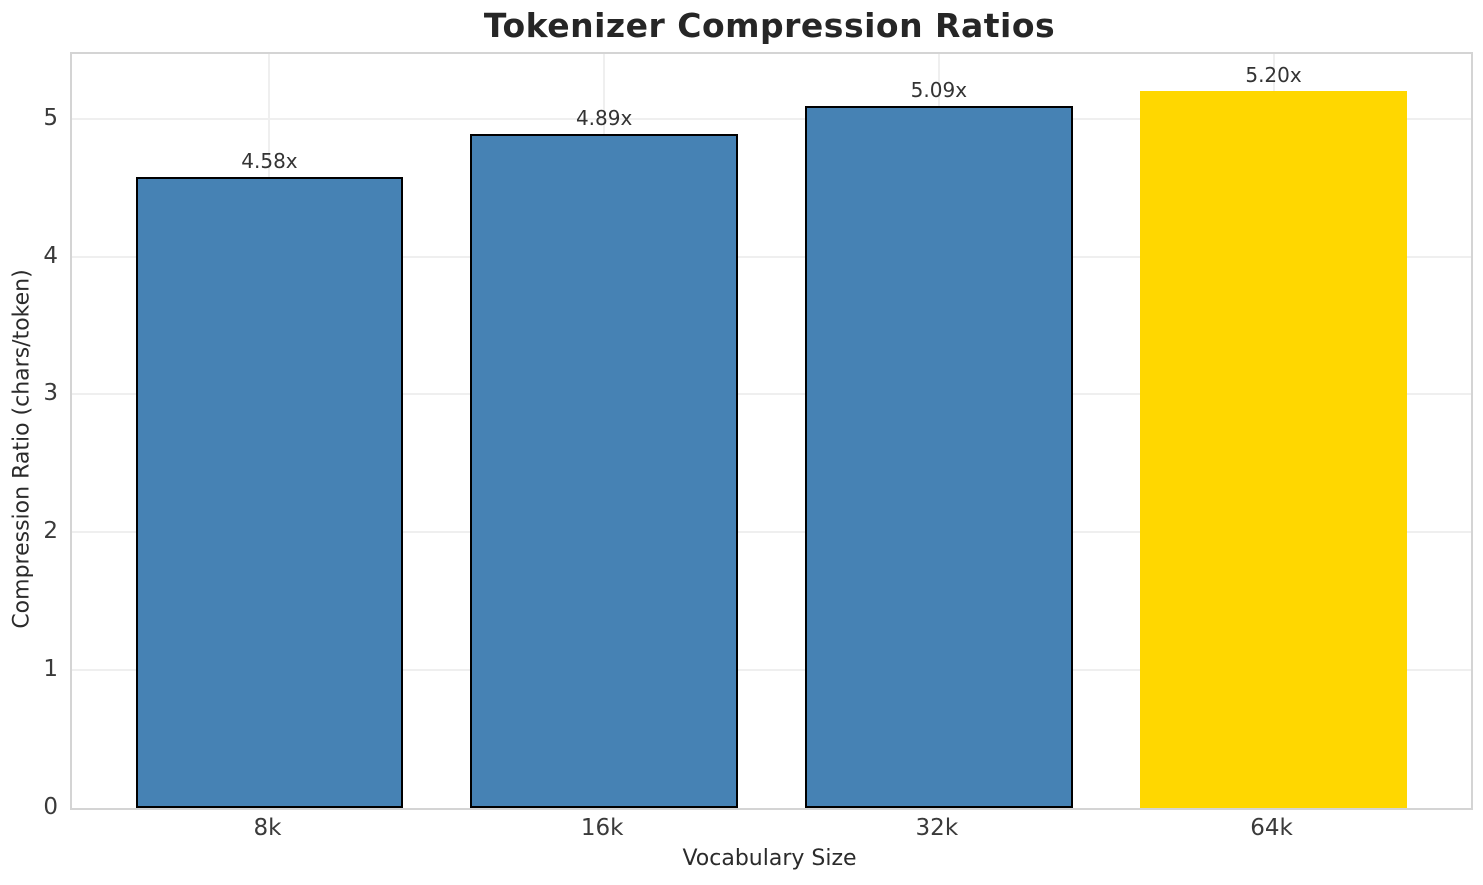 This screenshot has height=885, width=1483. Describe the element at coordinates (50, 807) in the screenshot. I see `y-tick-label: 0` at that location.